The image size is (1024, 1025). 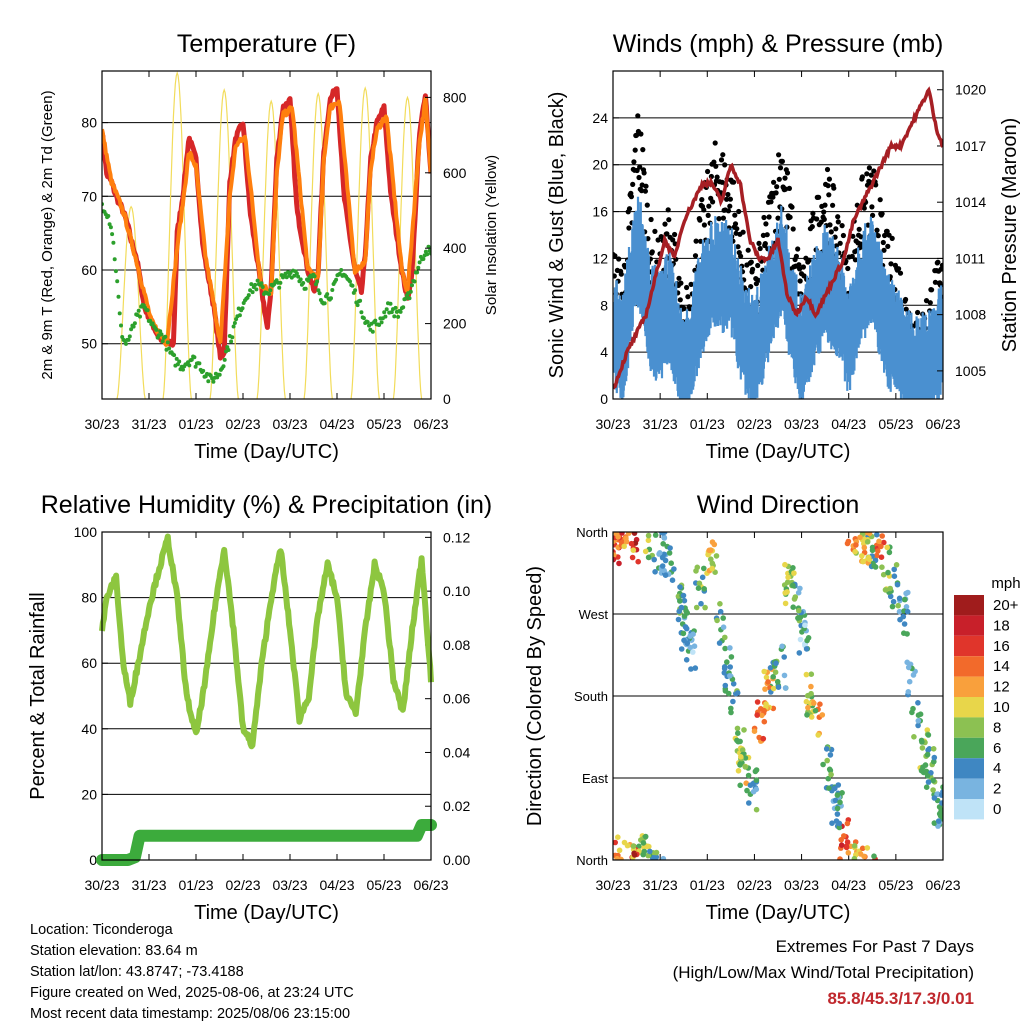 What do you see at coordinates (874, 946) in the screenshot?
I see `extremes-title: Extremes For Past 7 Days` at bounding box center [874, 946].